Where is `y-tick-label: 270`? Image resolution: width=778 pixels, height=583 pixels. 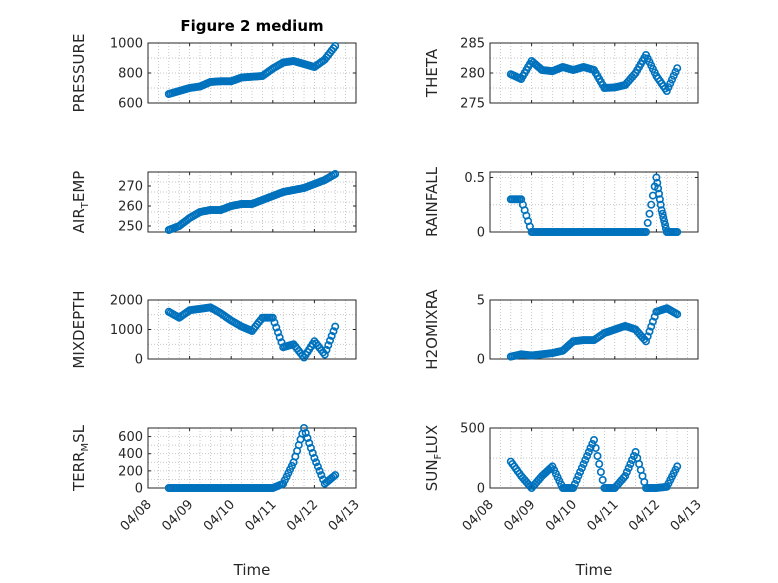
y-tick-label: 270 is located at coordinates (130, 187).